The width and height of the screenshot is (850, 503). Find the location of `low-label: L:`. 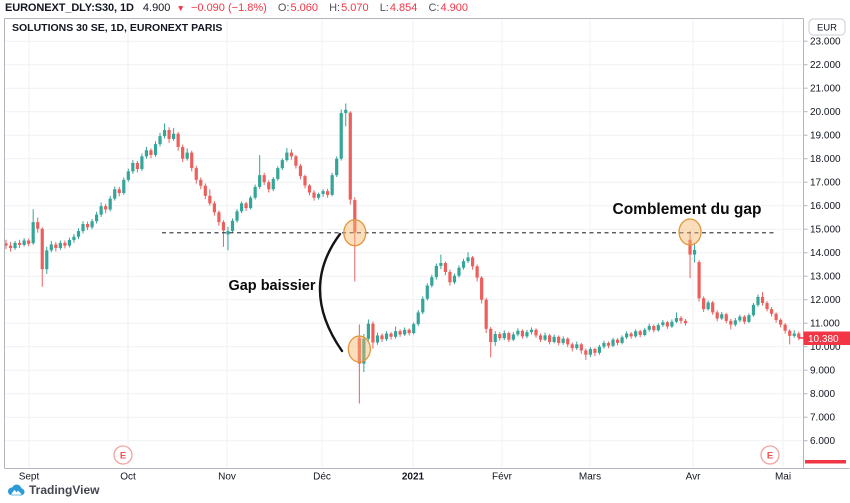

low-label: L: is located at coordinates (384, 8).